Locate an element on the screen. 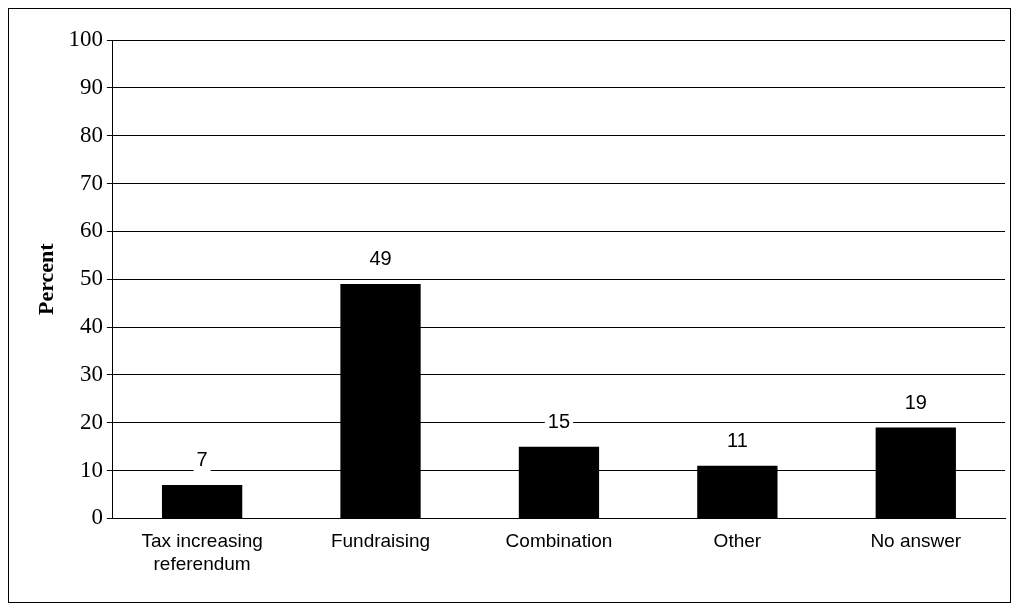 The height and width of the screenshot is (610, 1019). y-tick-label: 30 is located at coordinates (91, 373).